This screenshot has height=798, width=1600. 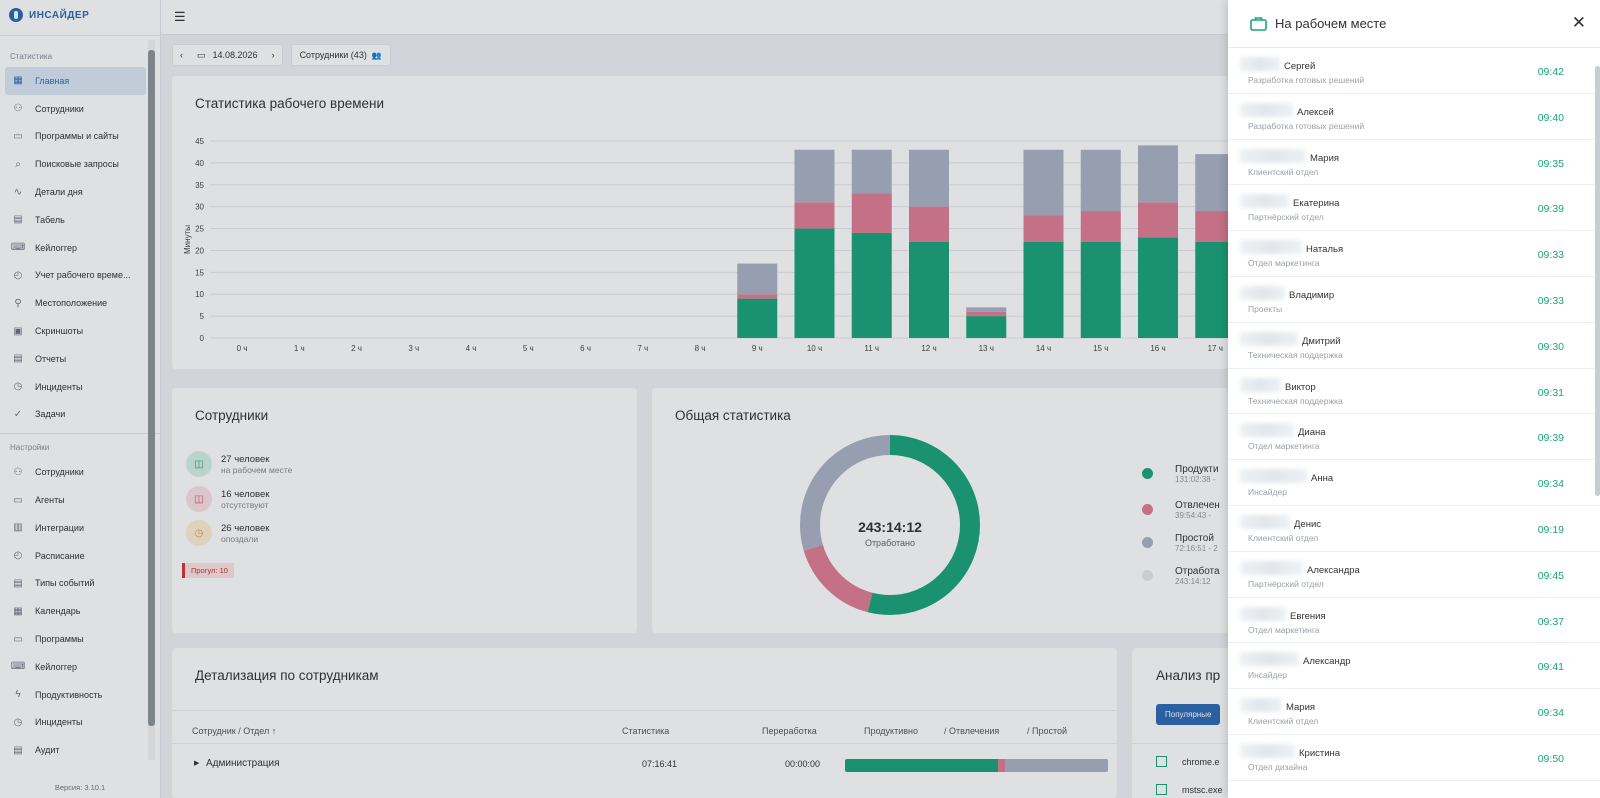 What do you see at coordinates (75, 81) in the screenshot?
I see `sidebar-item: ▦ Главная` at bounding box center [75, 81].